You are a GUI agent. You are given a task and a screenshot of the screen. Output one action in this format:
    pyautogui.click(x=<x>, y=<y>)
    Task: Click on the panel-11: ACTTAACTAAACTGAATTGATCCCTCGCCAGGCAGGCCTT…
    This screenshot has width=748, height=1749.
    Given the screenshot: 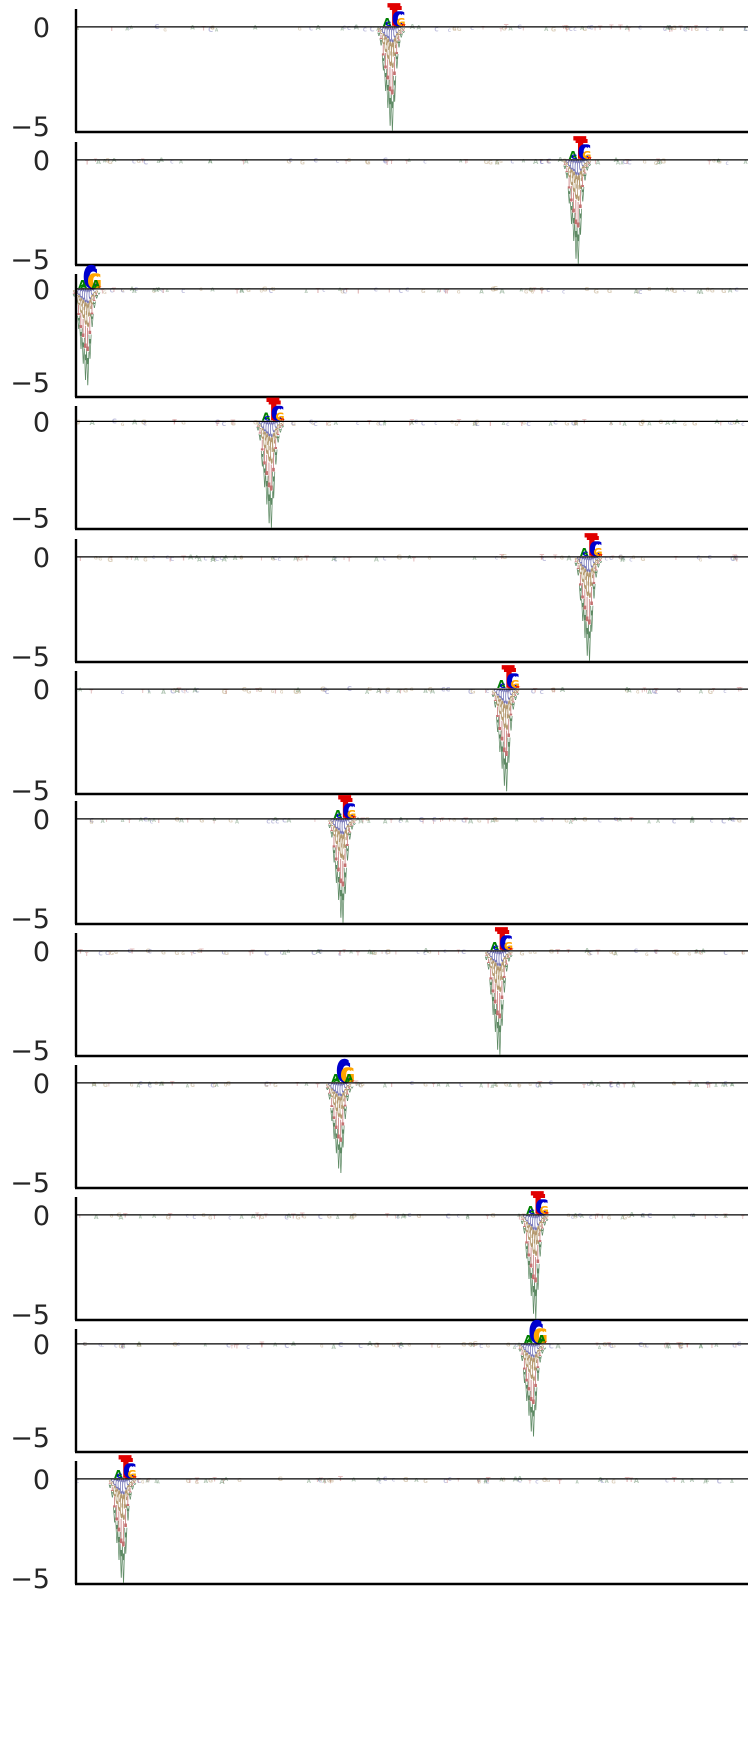 What is the action you would take?
    pyautogui.click(x=374, y=1386)
    